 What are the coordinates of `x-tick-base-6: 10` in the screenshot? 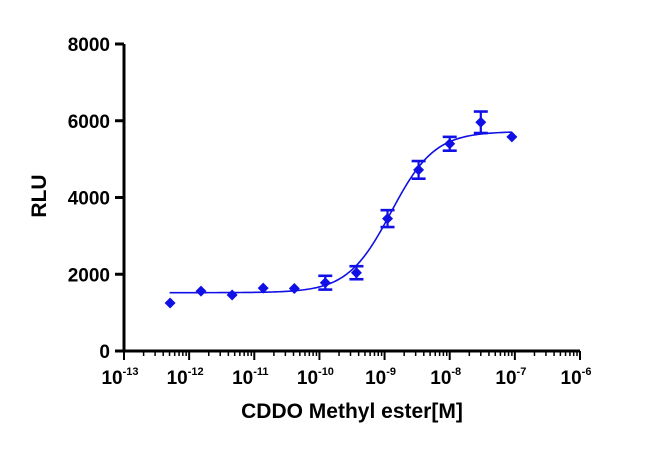 It's located at (505, 378).